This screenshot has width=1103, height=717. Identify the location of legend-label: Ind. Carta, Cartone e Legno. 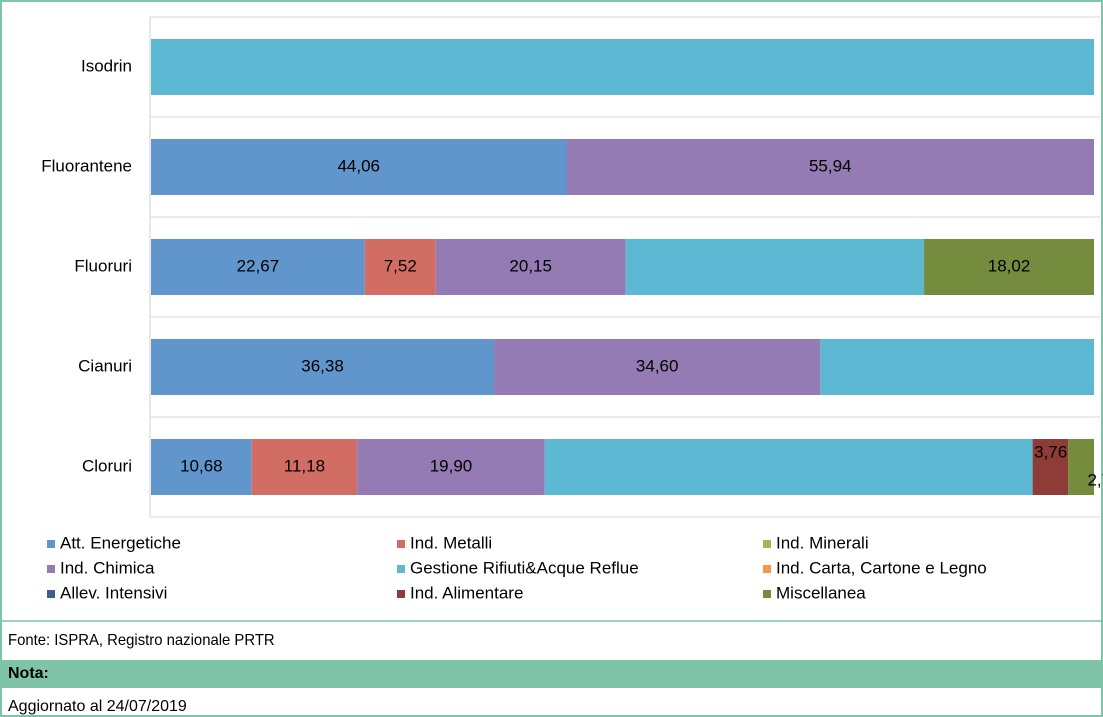
(881, 567).